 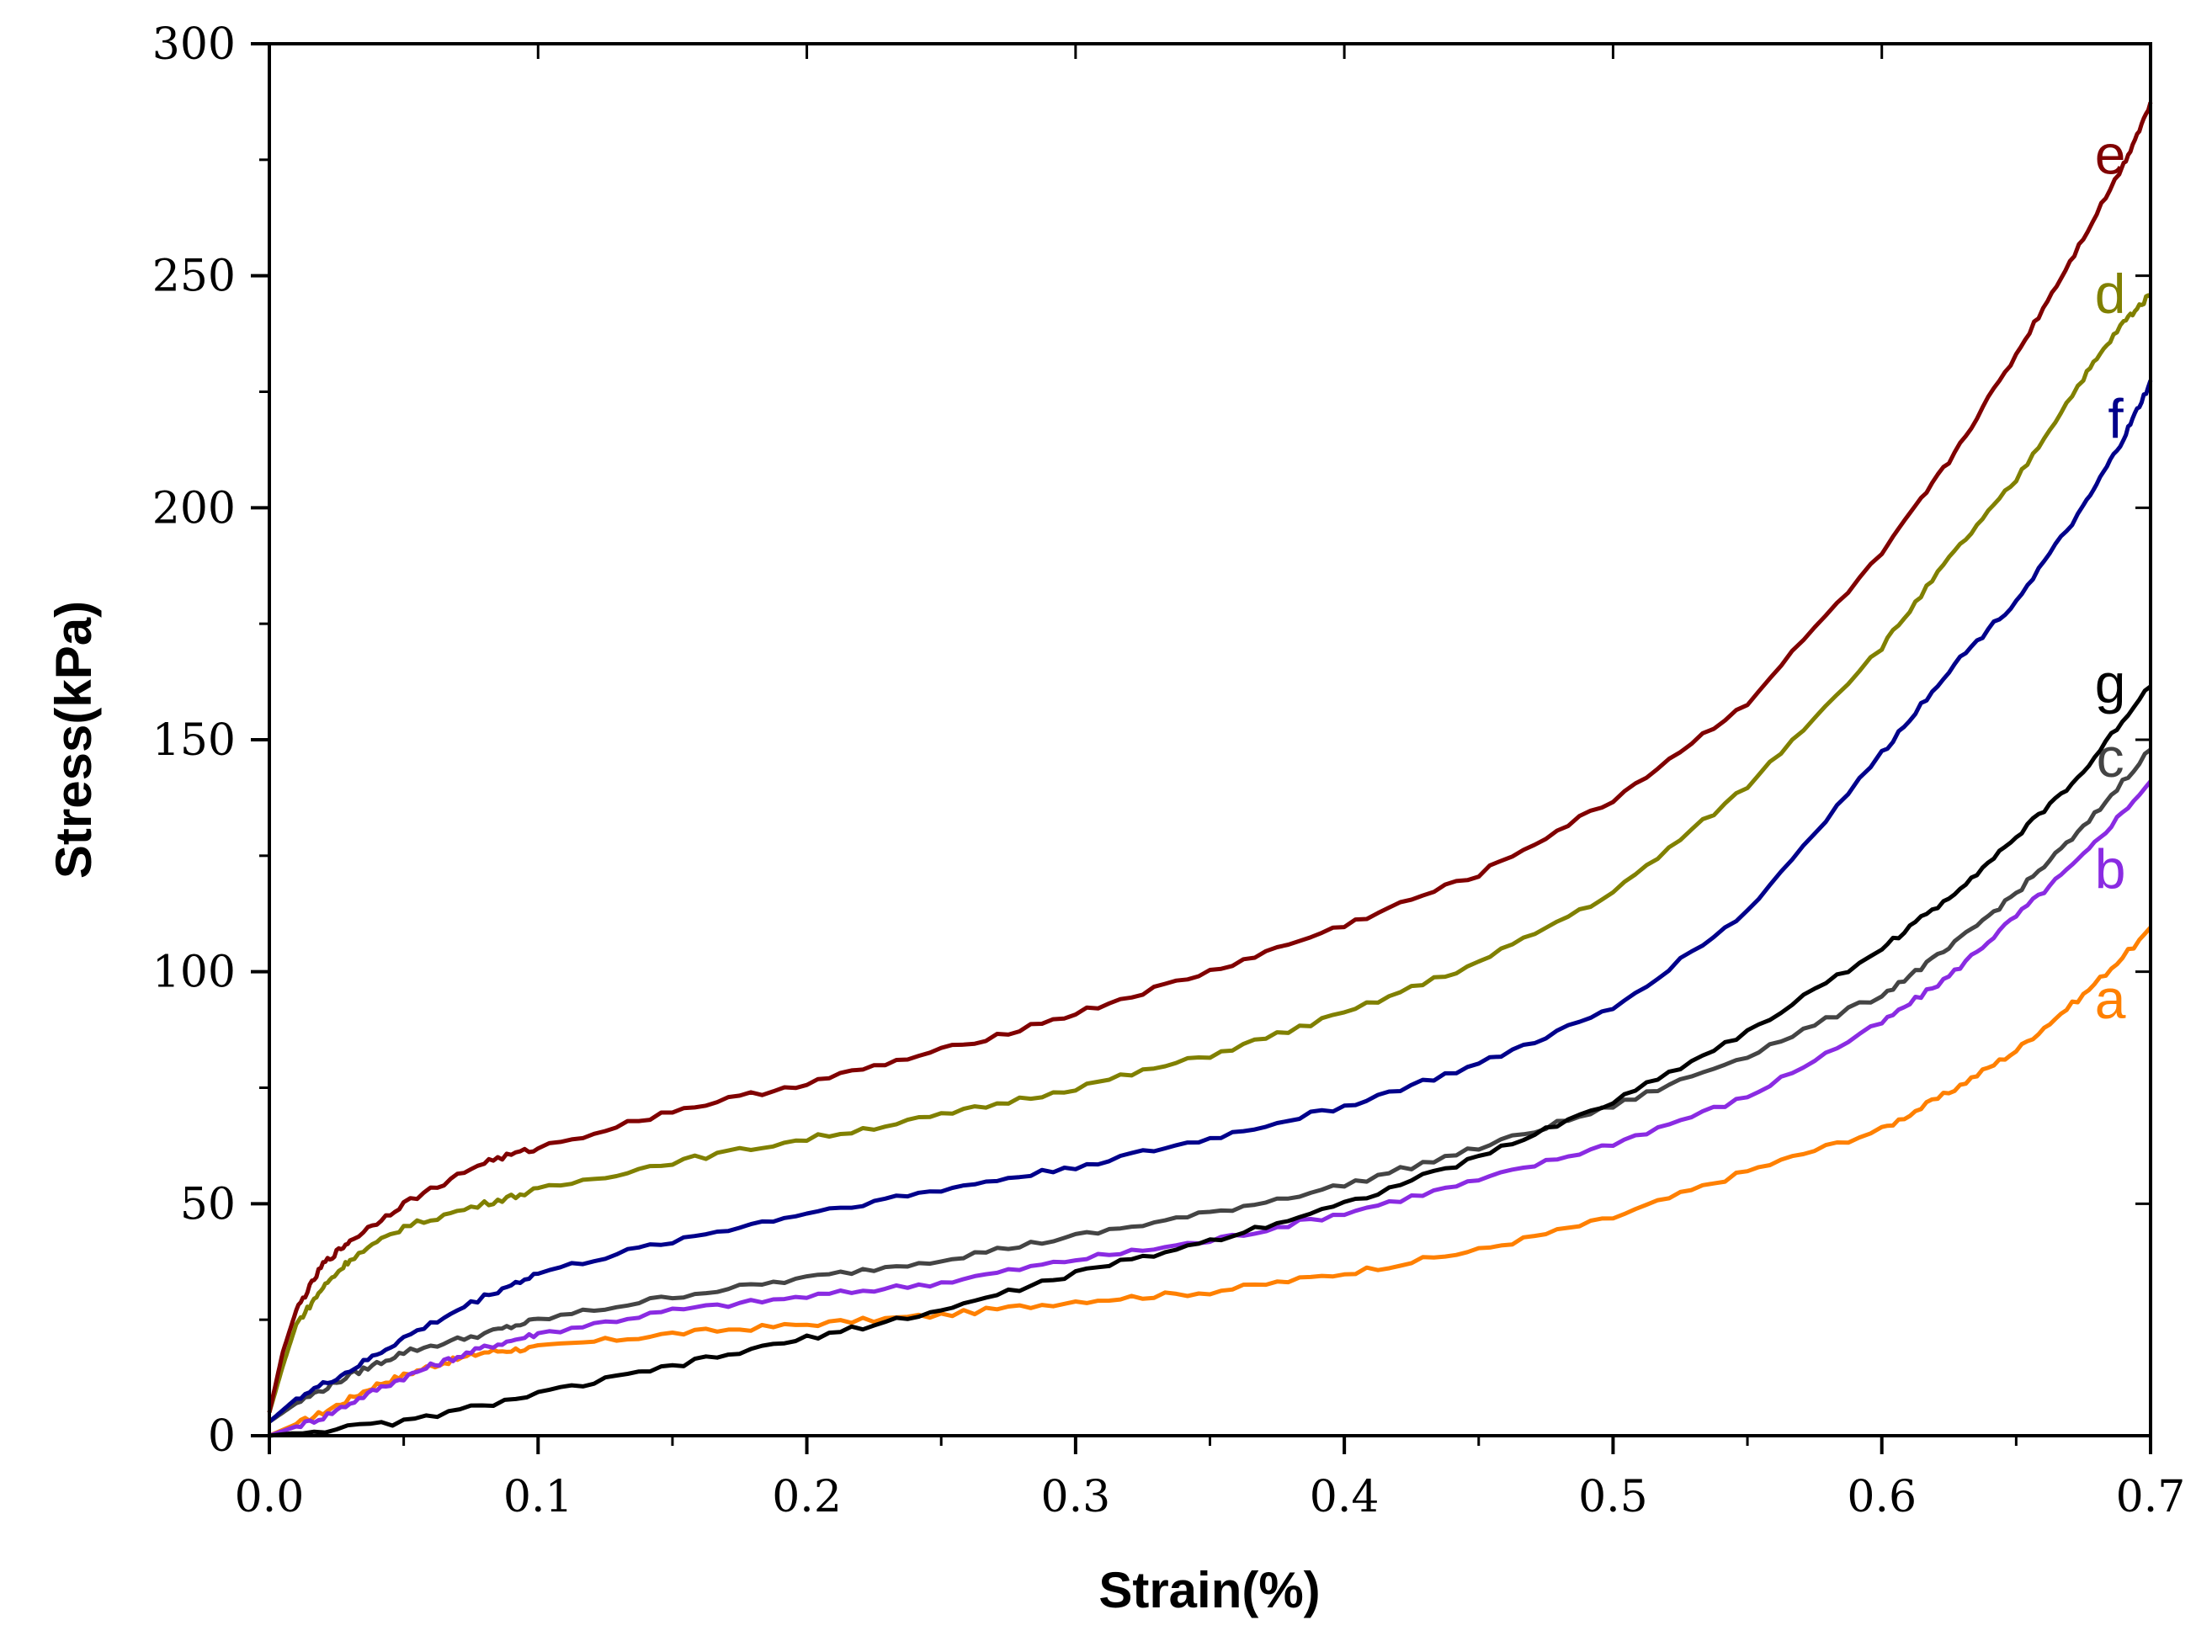 What do you see at coordinates (222, 1436) in the screenshot?
I see `y-tick-label: 0` at bounding box center [222, 1436].